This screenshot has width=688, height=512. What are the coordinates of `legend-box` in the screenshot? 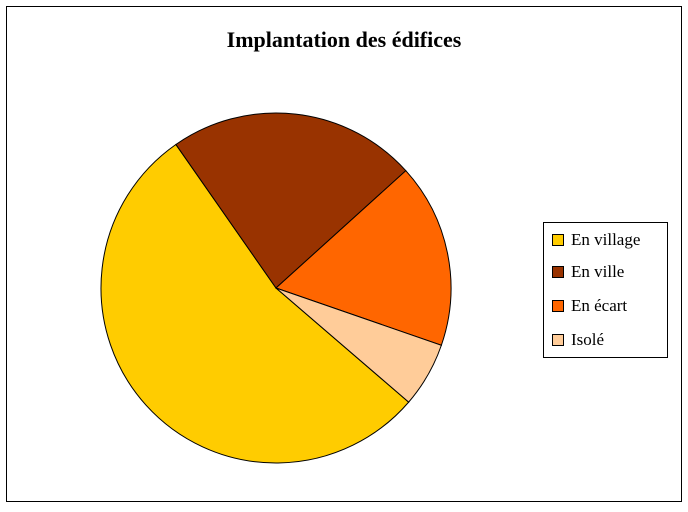 It's located at (605, 290).